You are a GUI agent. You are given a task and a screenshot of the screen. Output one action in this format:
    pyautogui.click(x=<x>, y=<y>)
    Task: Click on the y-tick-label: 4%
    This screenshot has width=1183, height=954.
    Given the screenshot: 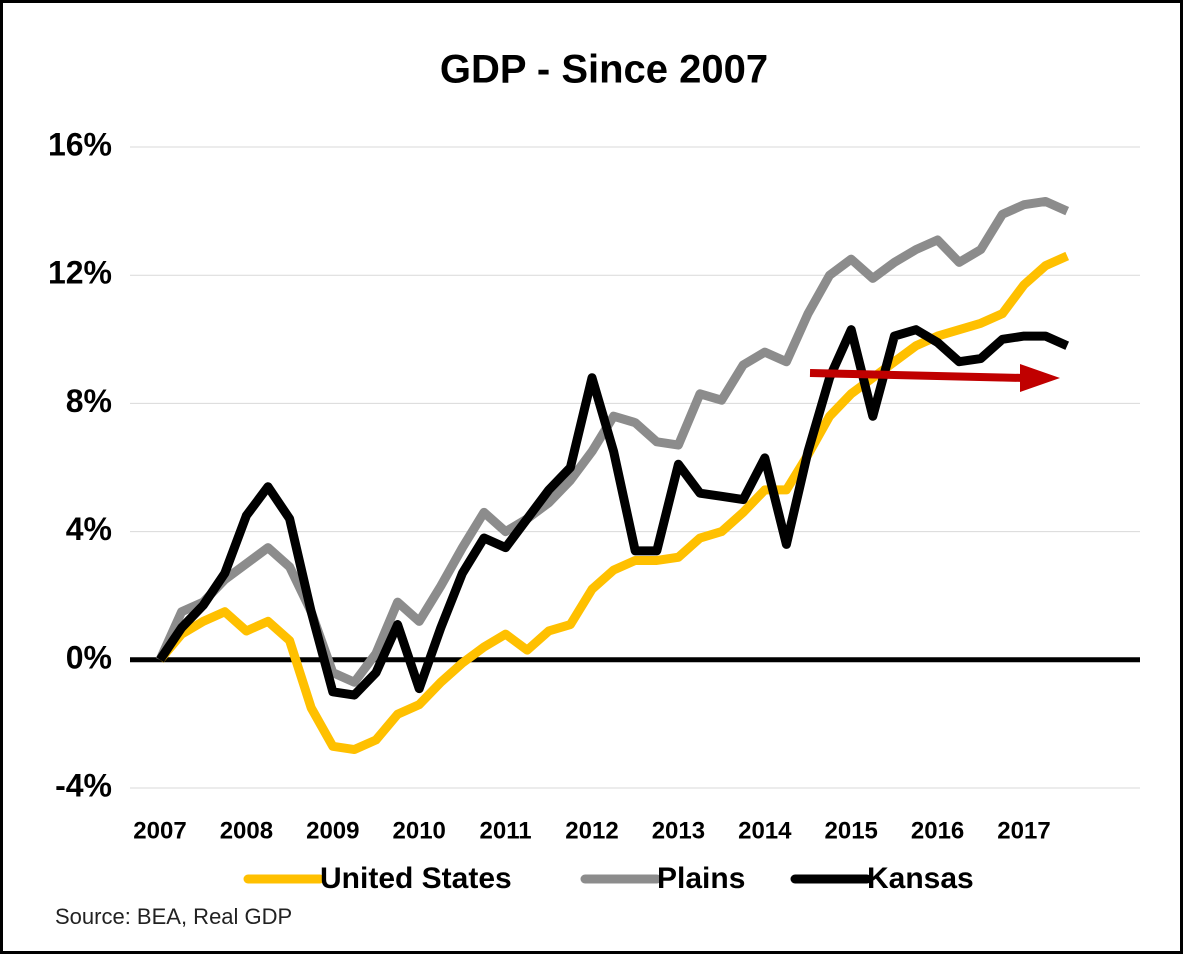 What is the action you would take?
    pyautogui.click(x=89, y=529)
    